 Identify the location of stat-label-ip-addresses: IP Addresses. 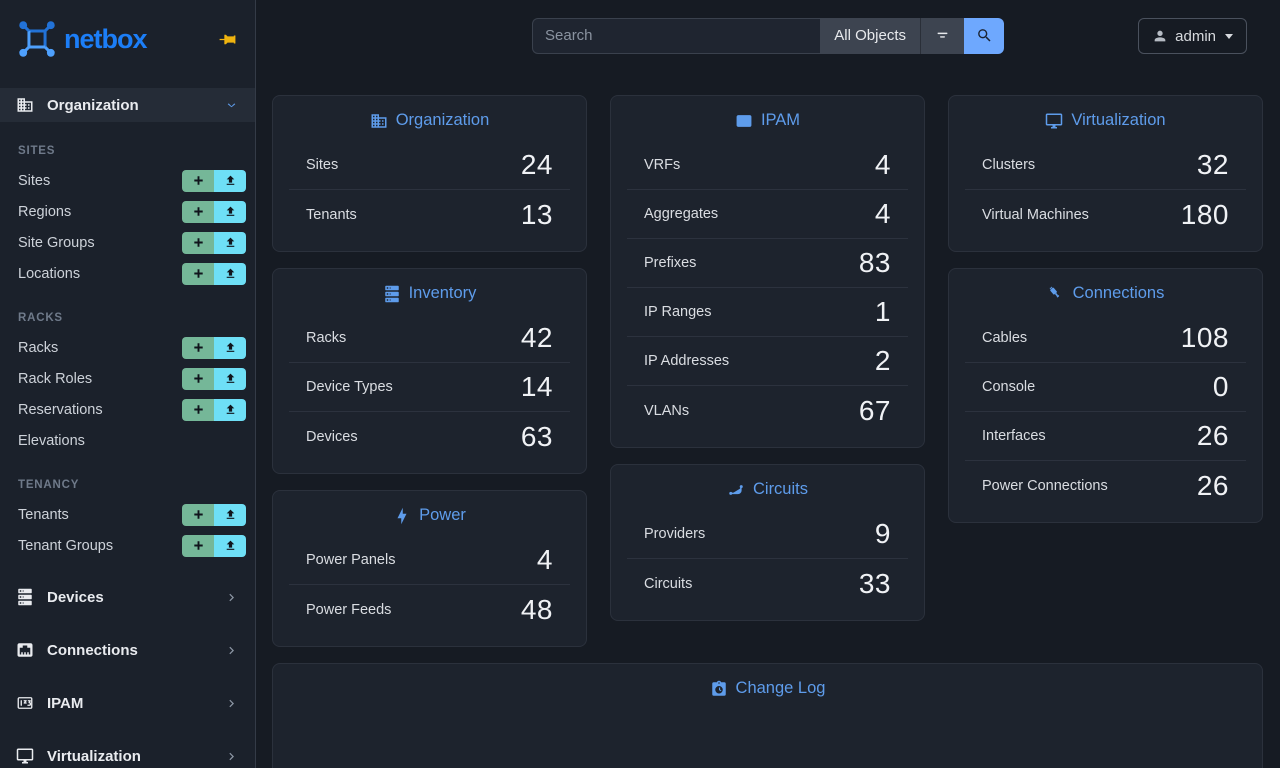
(687, 361).